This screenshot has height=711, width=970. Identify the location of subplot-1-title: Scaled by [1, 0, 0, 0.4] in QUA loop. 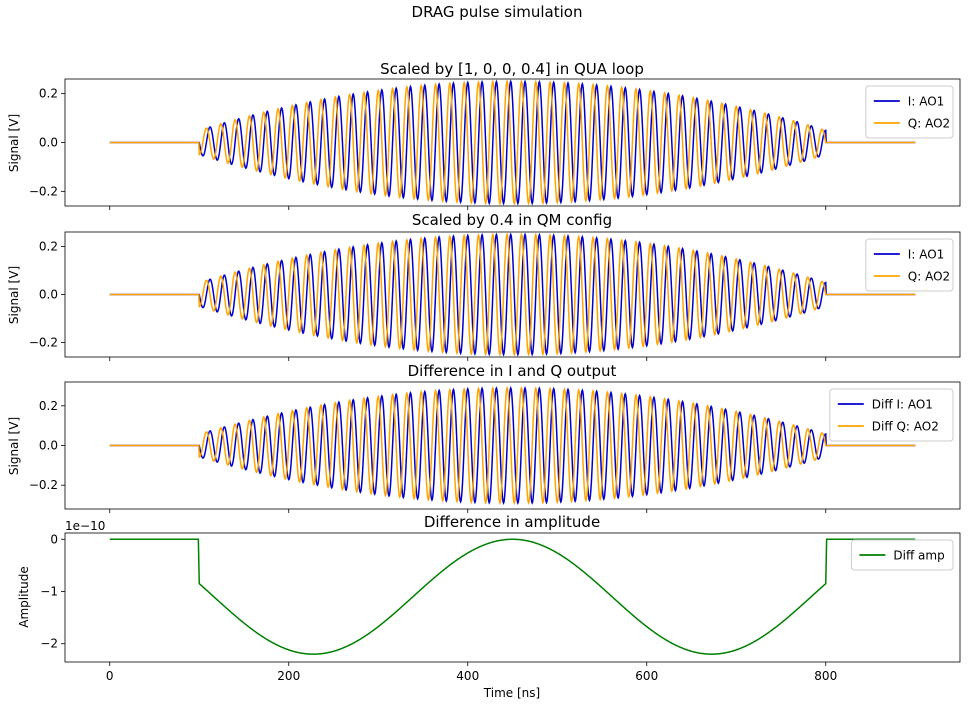
(512, 69).